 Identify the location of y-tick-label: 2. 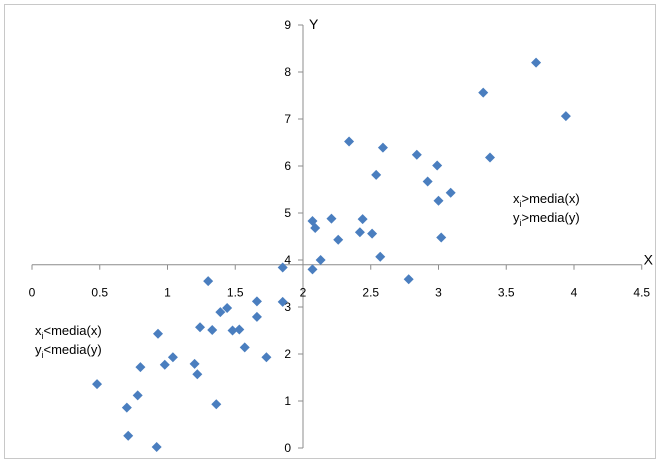
(287, 354).